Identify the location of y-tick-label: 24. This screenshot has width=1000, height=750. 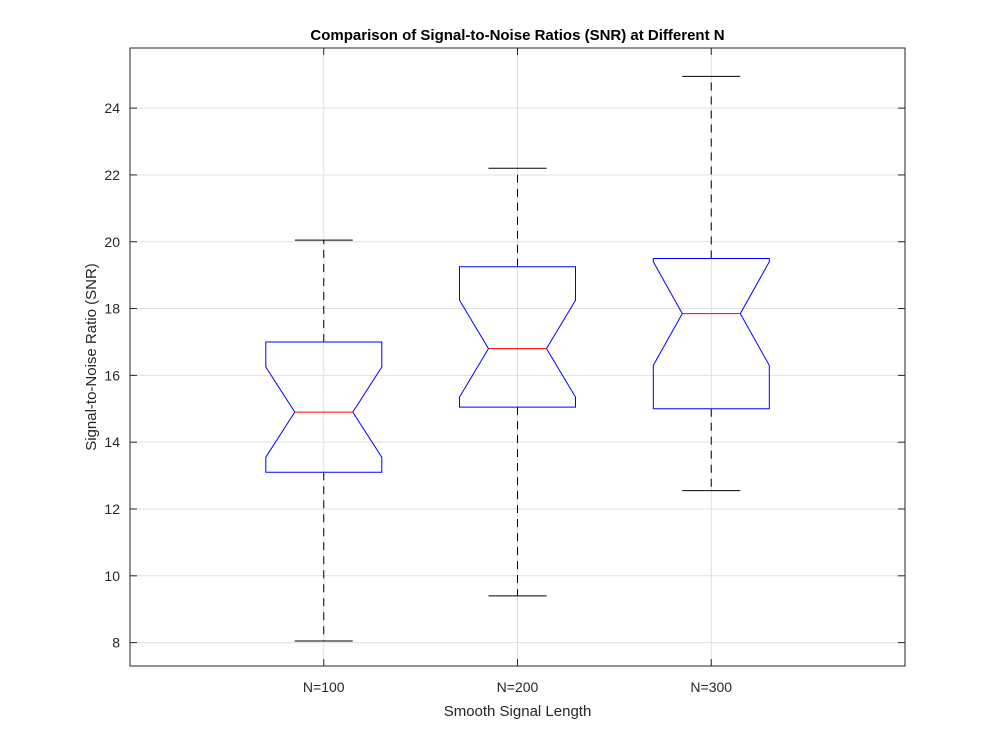
(112, 108).